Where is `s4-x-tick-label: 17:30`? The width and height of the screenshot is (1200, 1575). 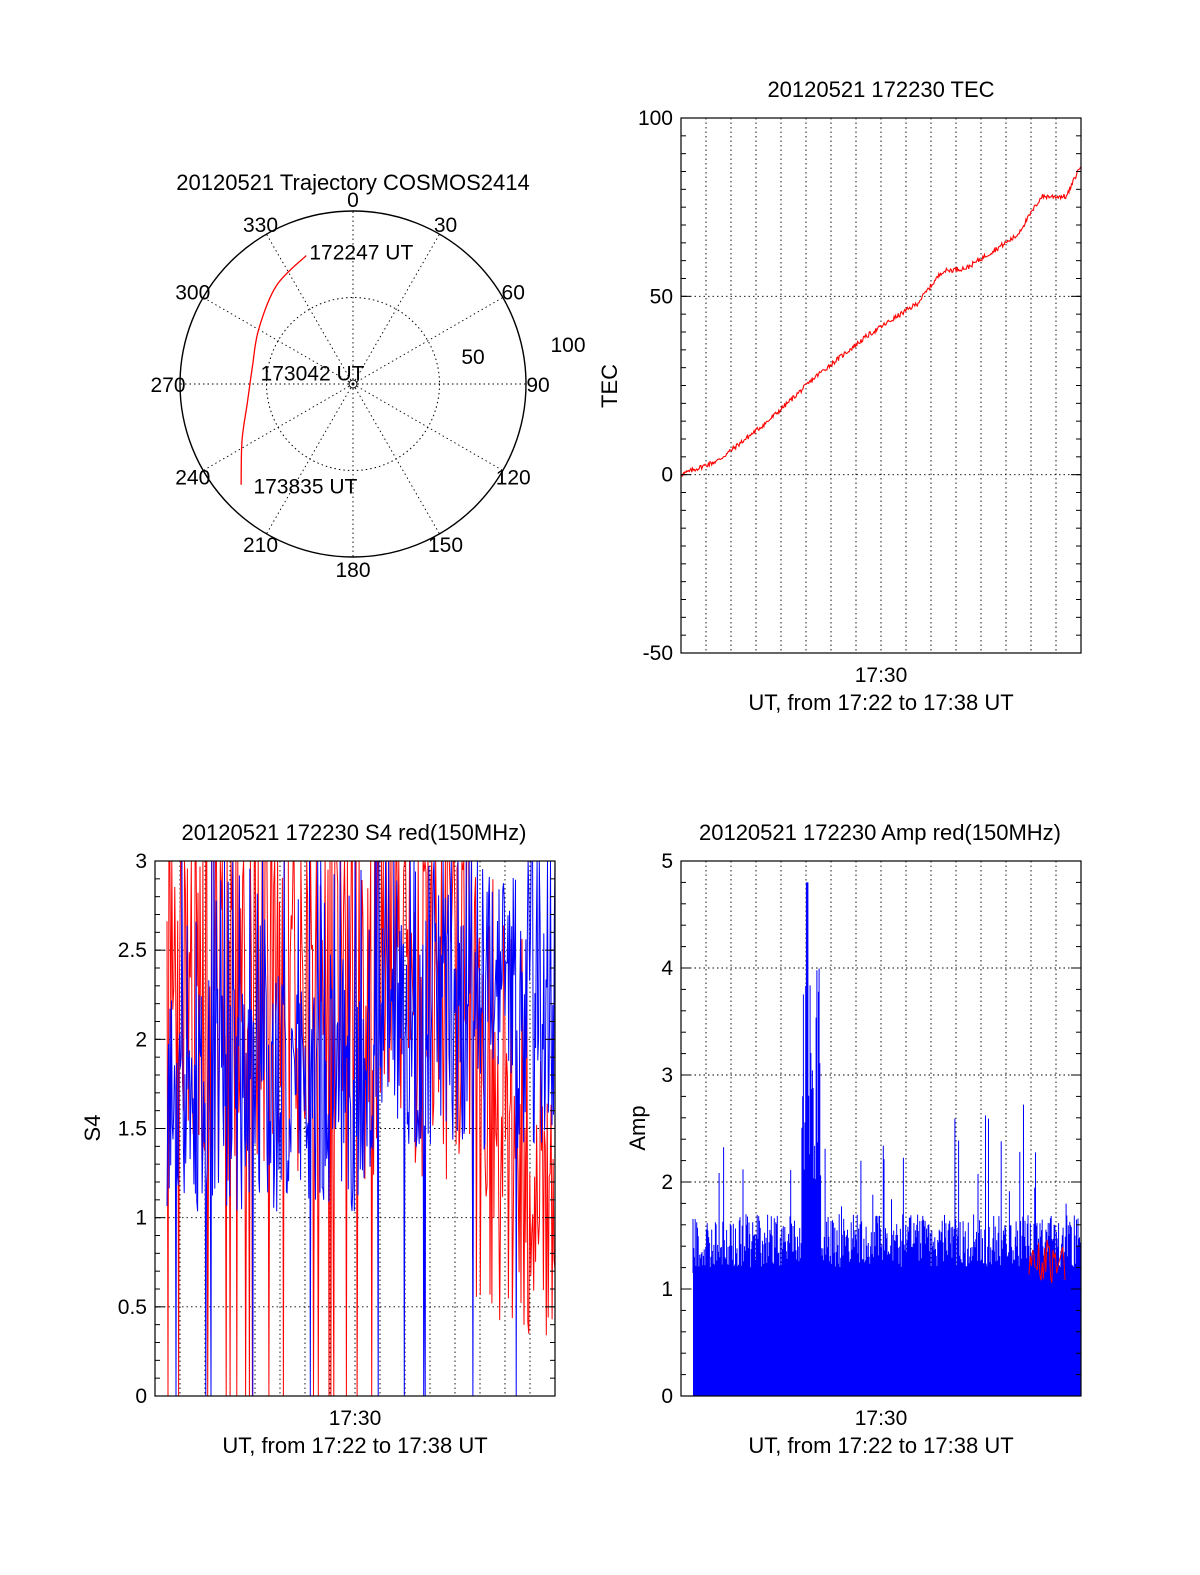 s4-x-tick-label: 17:30 is located at coordinates (355, 1418).